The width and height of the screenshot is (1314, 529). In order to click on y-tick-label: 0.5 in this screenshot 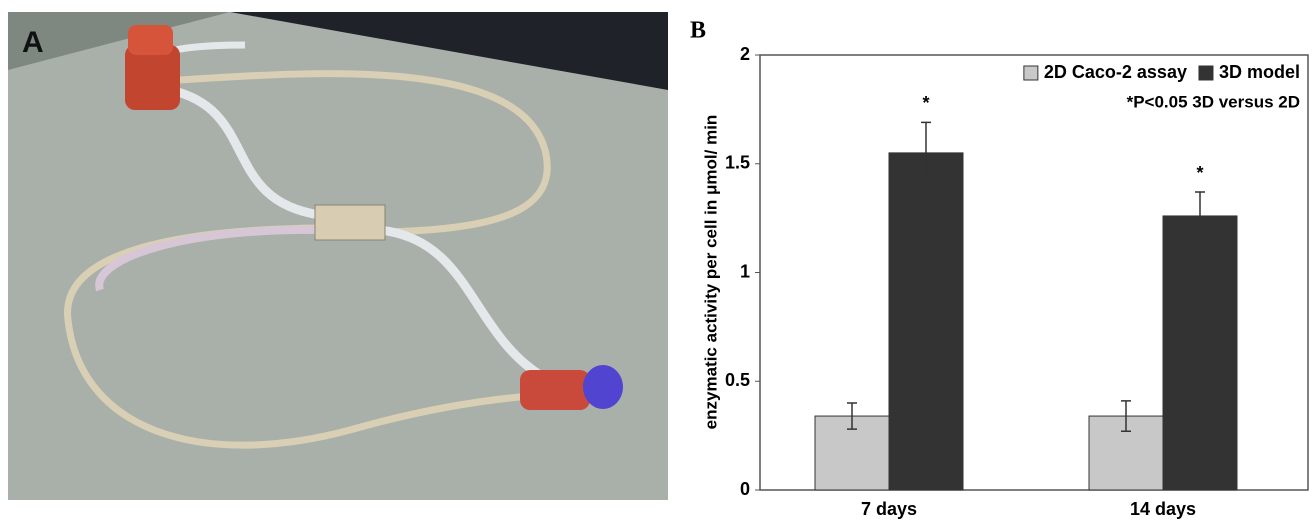, I will do `click(737, 380)`.